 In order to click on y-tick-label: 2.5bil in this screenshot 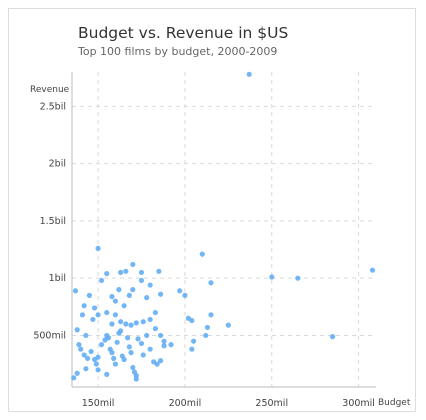, I will do `click(53, 106)`.